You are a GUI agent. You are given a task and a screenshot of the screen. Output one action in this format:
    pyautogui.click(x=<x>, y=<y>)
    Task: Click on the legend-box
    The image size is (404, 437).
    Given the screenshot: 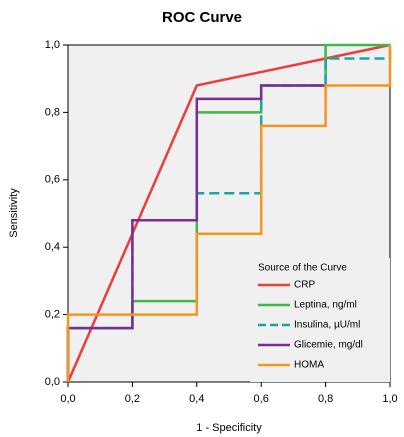 What is the action you would take?
    pyautogui.click(x=320, y=320)
    